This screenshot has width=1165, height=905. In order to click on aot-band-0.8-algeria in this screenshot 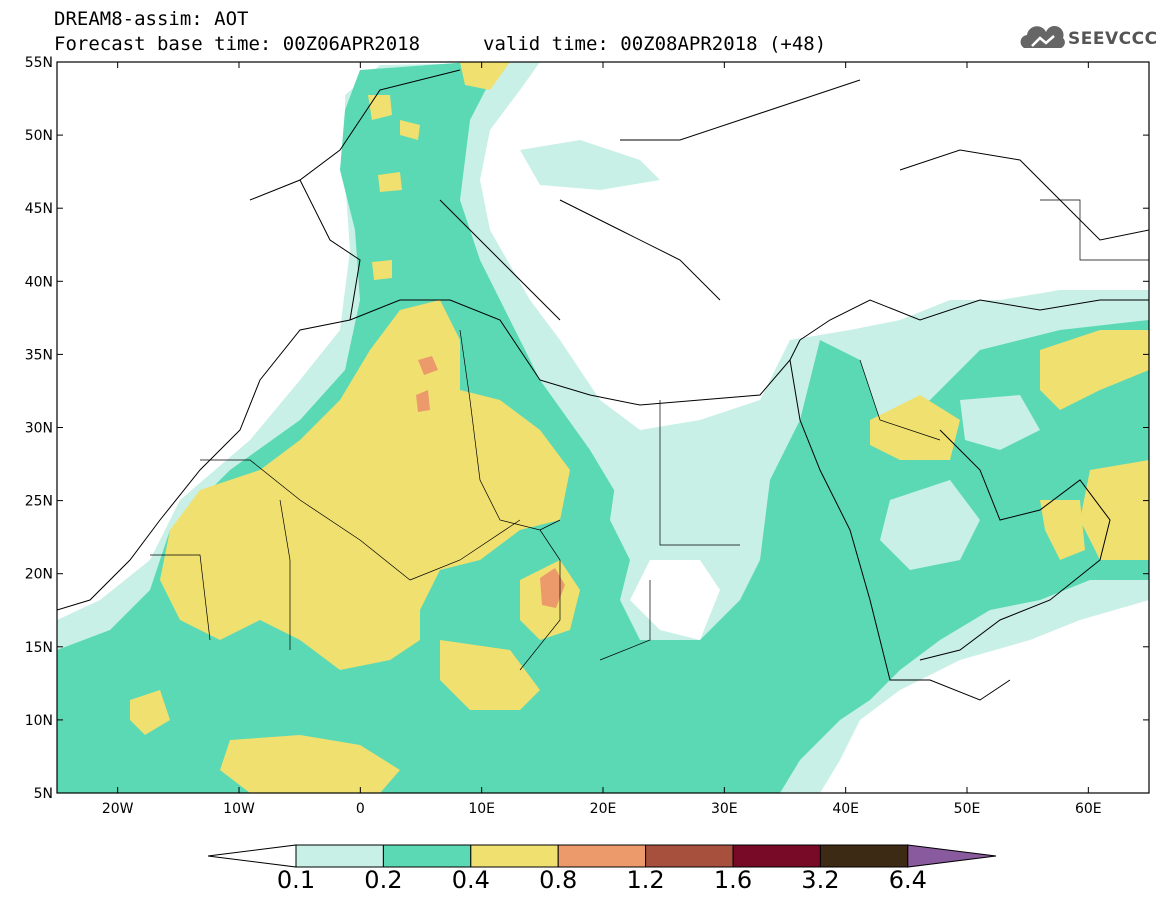, I will do `click(428, 365)`.